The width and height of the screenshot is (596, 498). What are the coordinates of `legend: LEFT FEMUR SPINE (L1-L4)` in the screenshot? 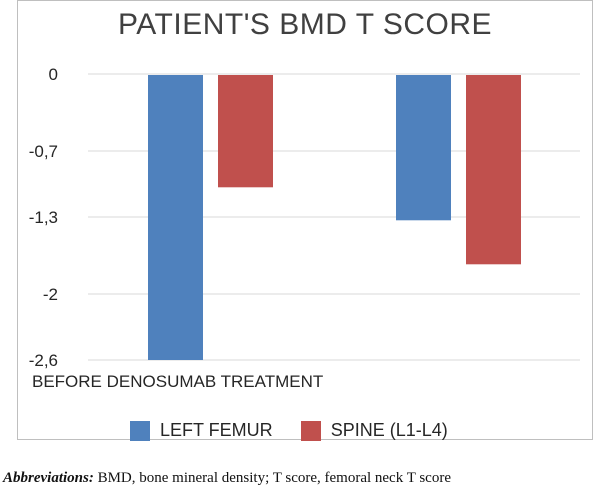 It's located at (303, 430).